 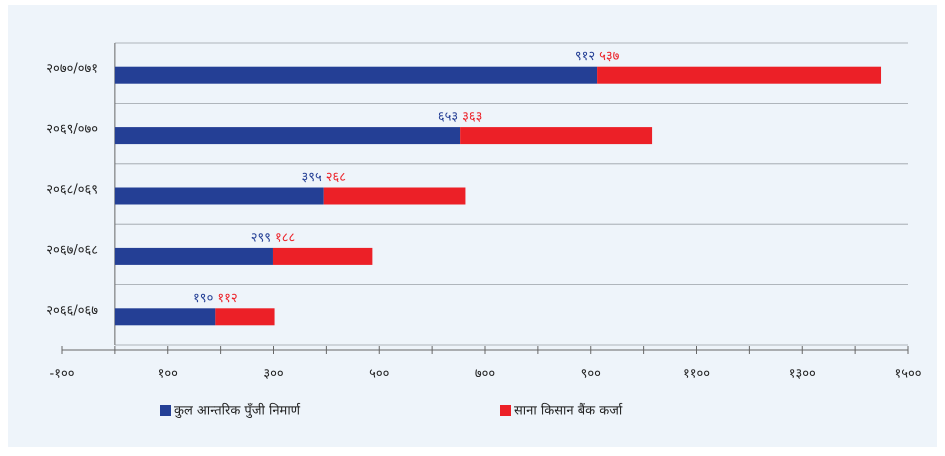 What do you see at coordinates (696, 374) in the screenshot?
I see `x-tick-label: ११००` at bounding box center [696, 374].